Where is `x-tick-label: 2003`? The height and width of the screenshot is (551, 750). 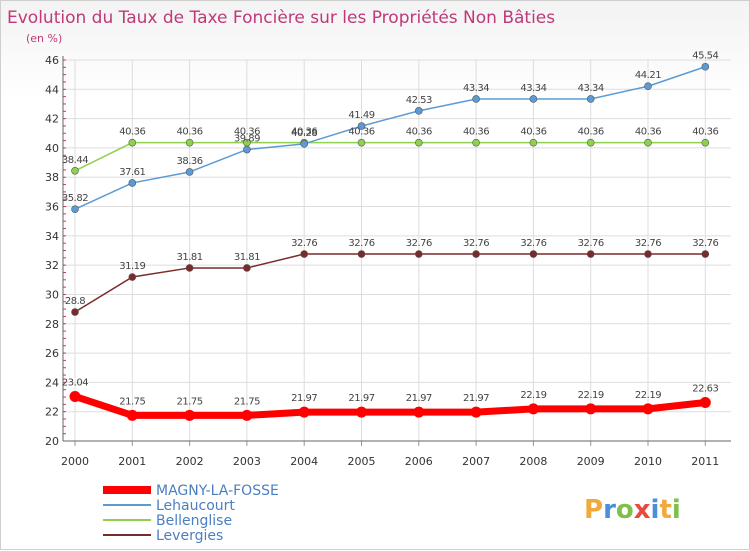 x-tick-label: 2003 is located at coordinates (247, 461).